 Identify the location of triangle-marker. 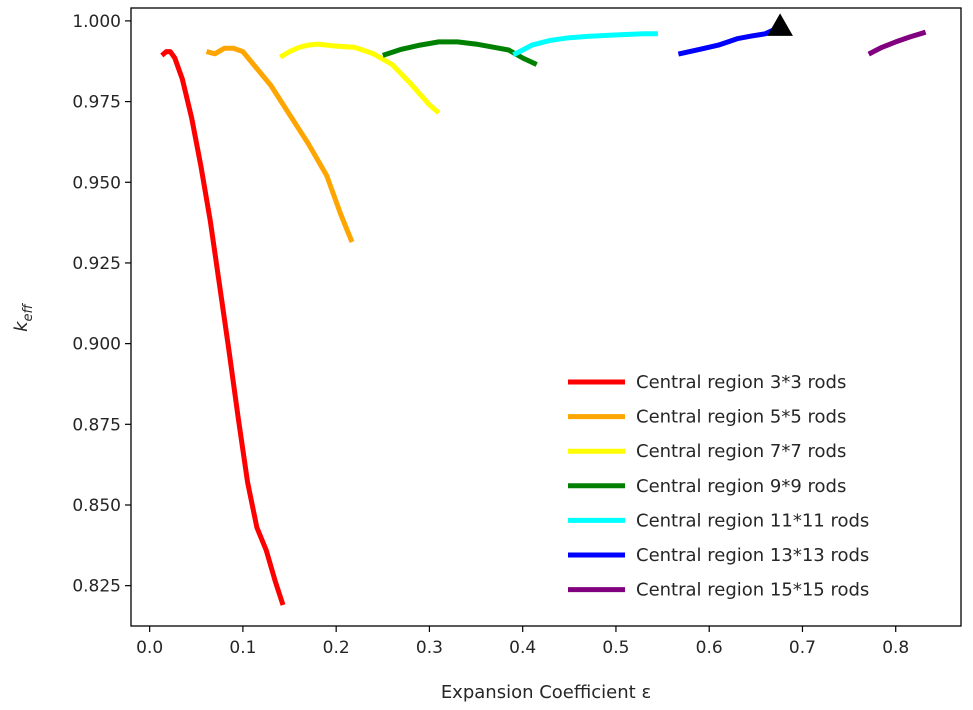
(780, 24).